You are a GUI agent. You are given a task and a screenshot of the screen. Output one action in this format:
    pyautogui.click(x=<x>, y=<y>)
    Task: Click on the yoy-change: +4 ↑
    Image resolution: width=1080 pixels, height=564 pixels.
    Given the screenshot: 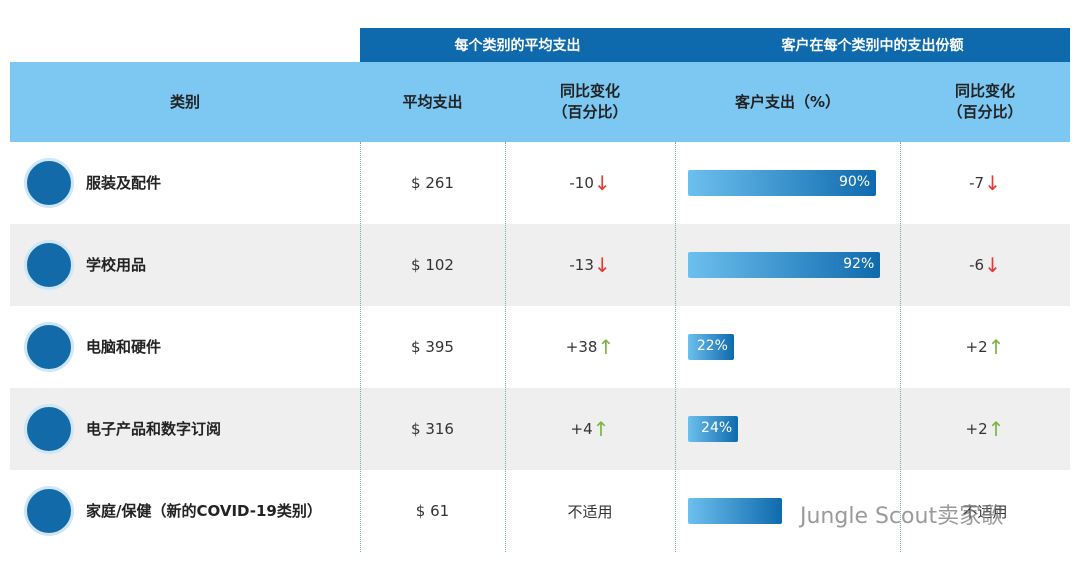 What is the action you would take?
    pyautogui.click(x=590, y=429)
    